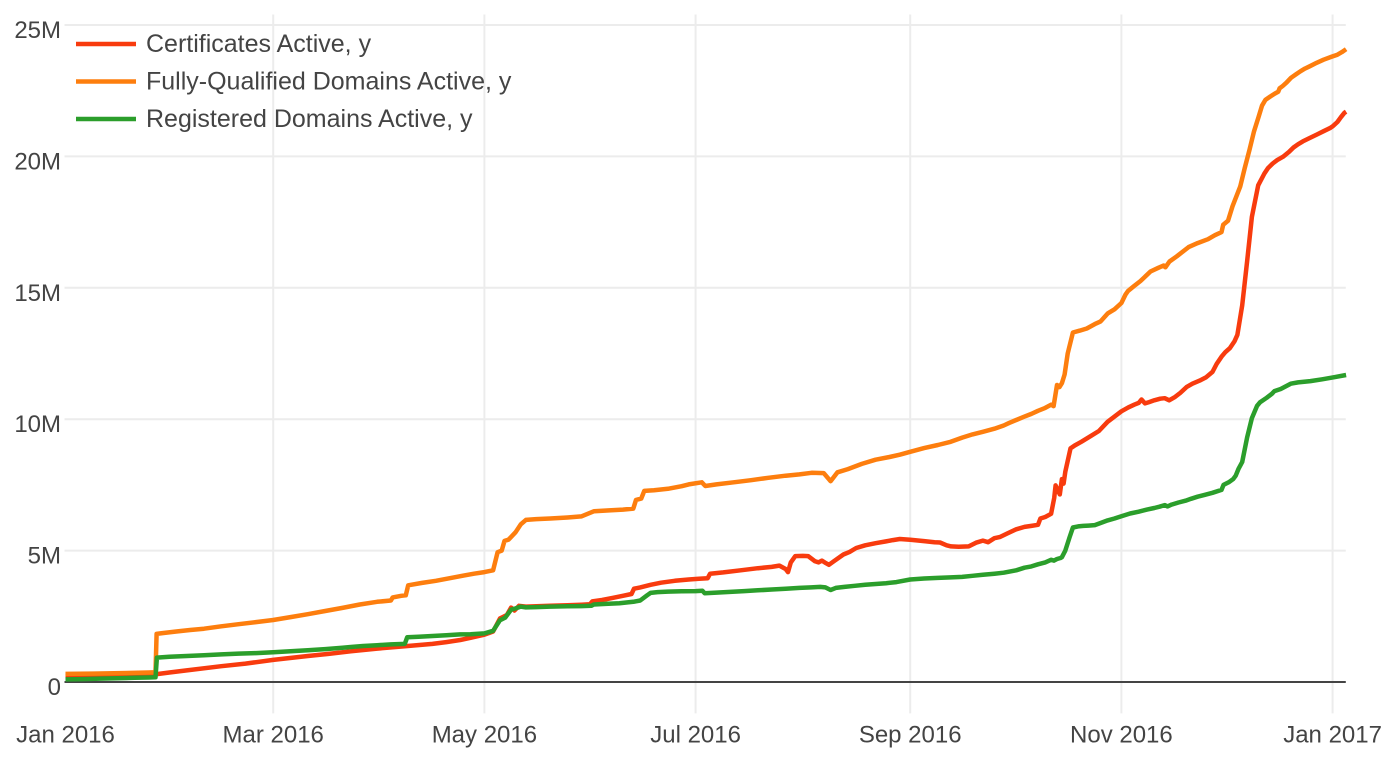 The height and width of the screenshot is (782, 1391). Describe the element at coordinates (44, 556) in the screenshot. I see `svg-text: 5M` at that location.